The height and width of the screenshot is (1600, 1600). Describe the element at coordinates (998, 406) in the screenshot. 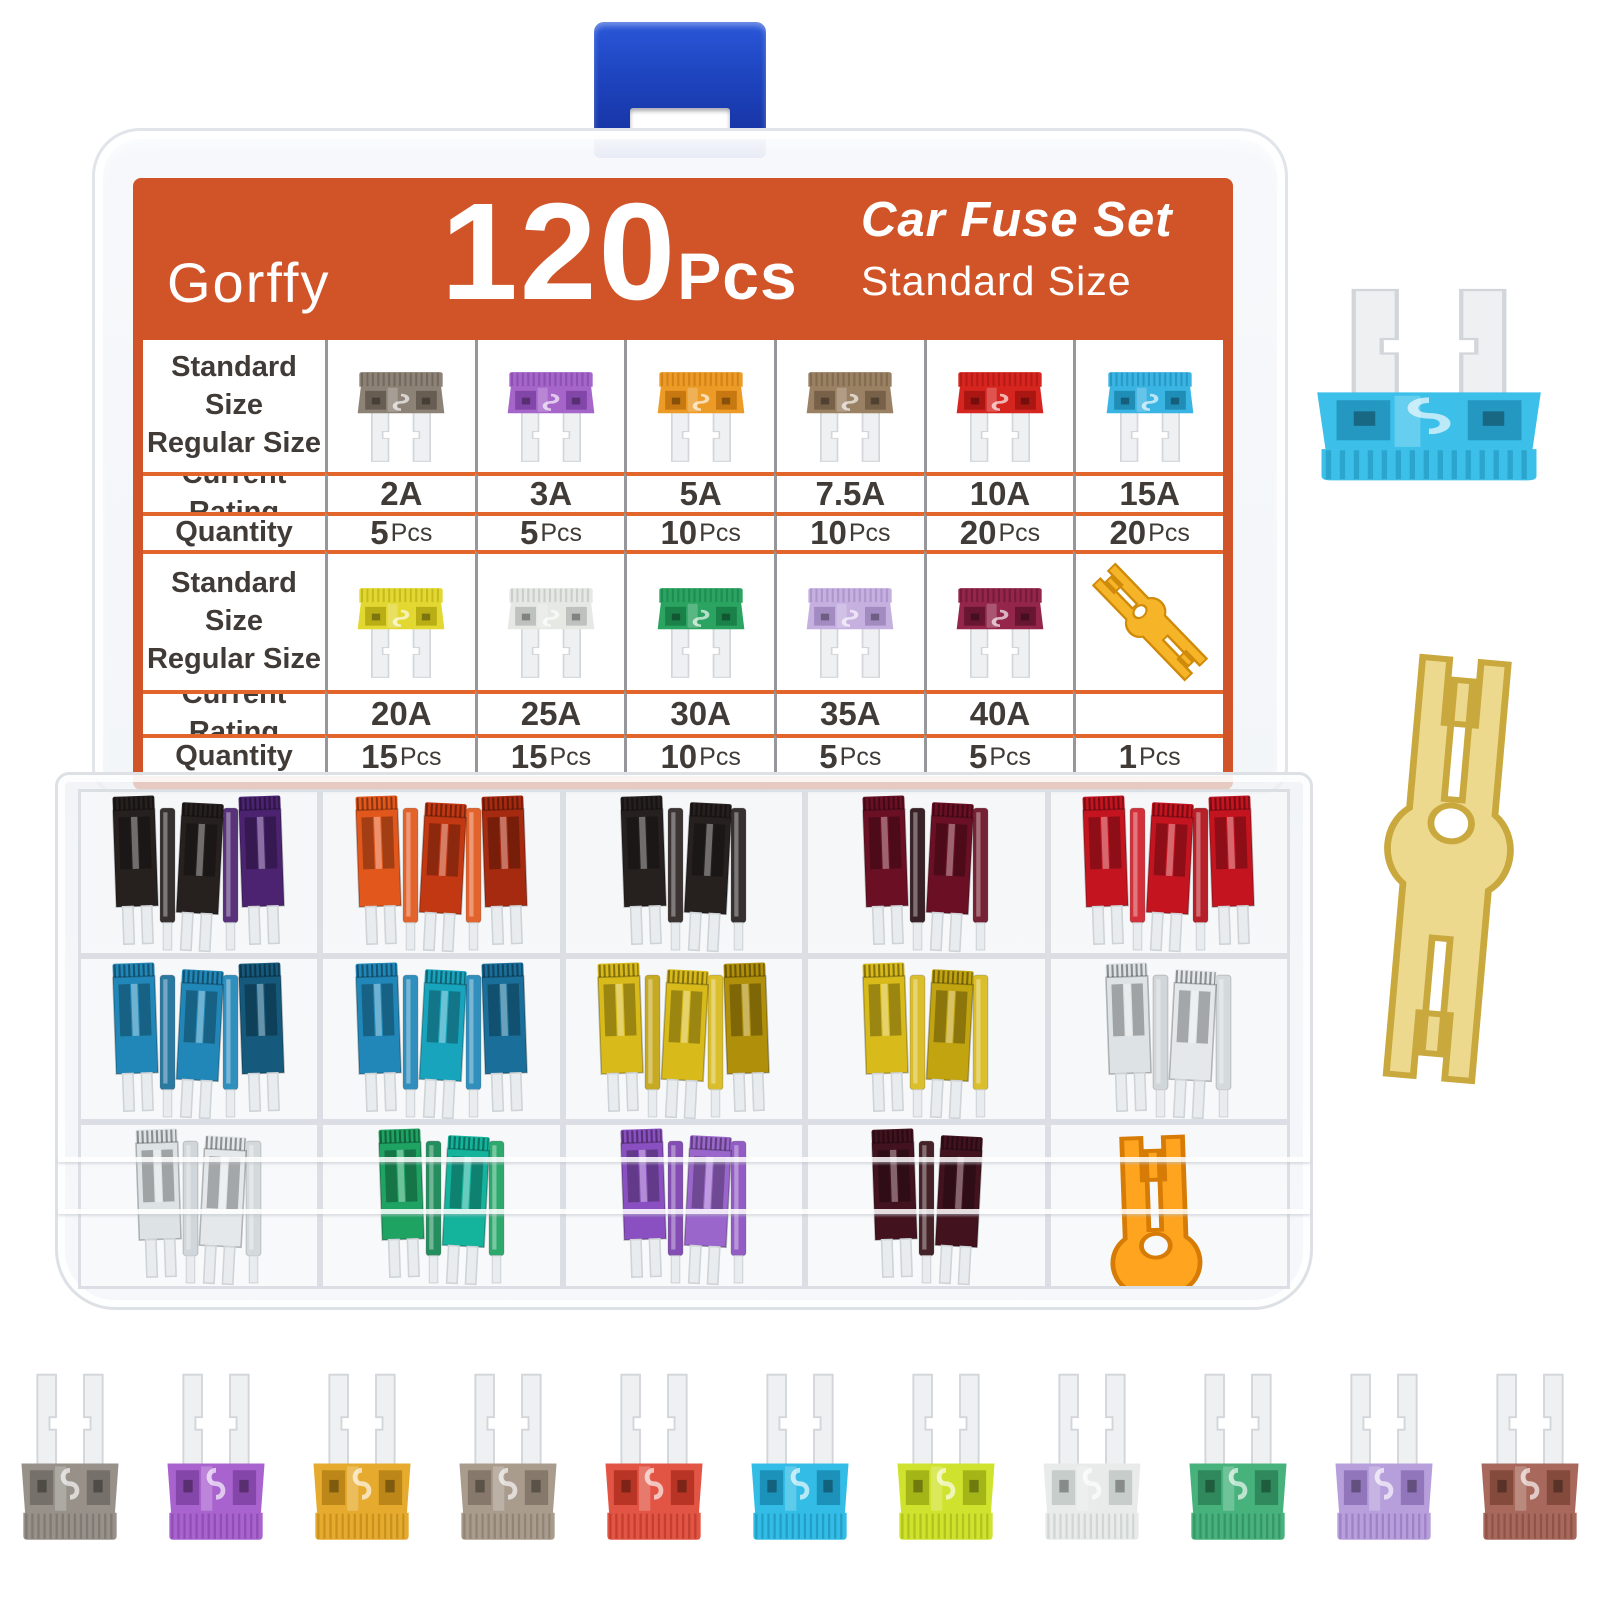

I see `fuse-icon-10A` at that location.